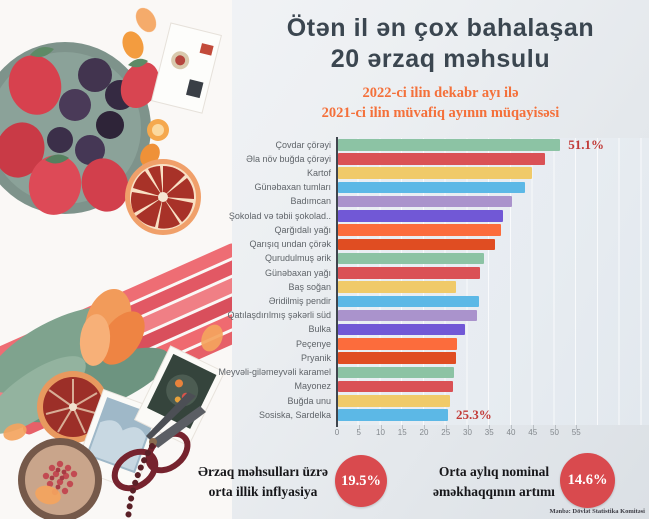 The image size is (649, 519). What do you see at coordinates (380, 432) in the screenshot?
I see `x-axis-tick-label: 10` at bounding box center [380, 432].